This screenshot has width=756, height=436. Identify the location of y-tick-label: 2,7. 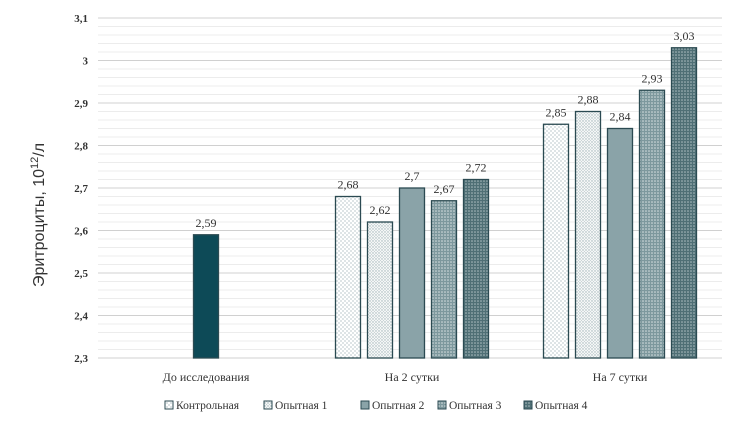
(81, 189).